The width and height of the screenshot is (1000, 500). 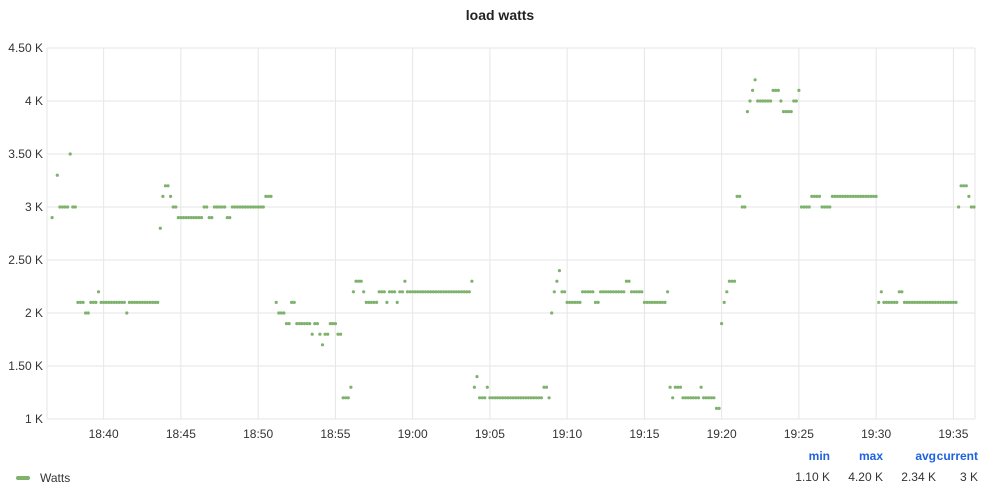 What do you see at coordinates (55, 478) in the screenshot?
I see `legend-label-watts: Watts` at bounding box center [55, 478].